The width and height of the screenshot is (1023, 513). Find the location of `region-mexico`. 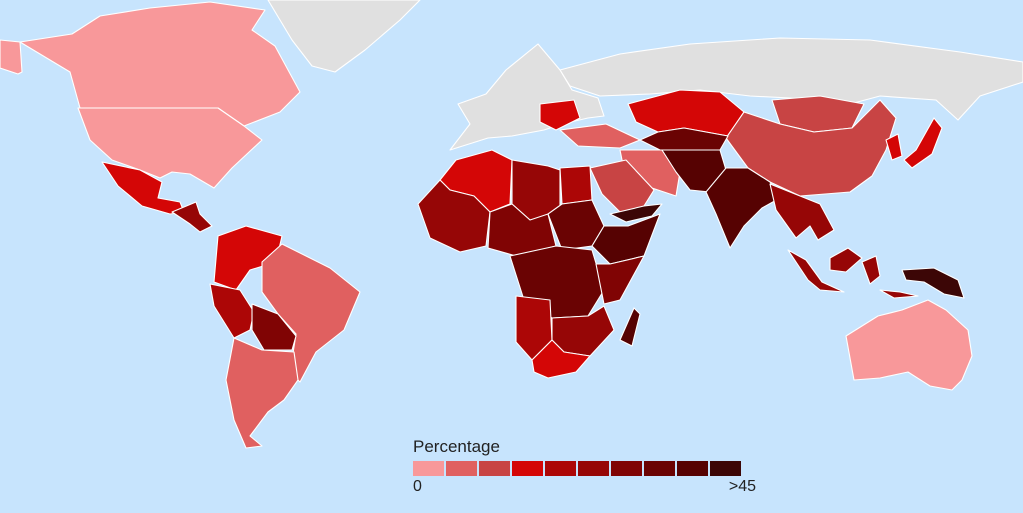

region-mexico is located at coordinates (143, 188).